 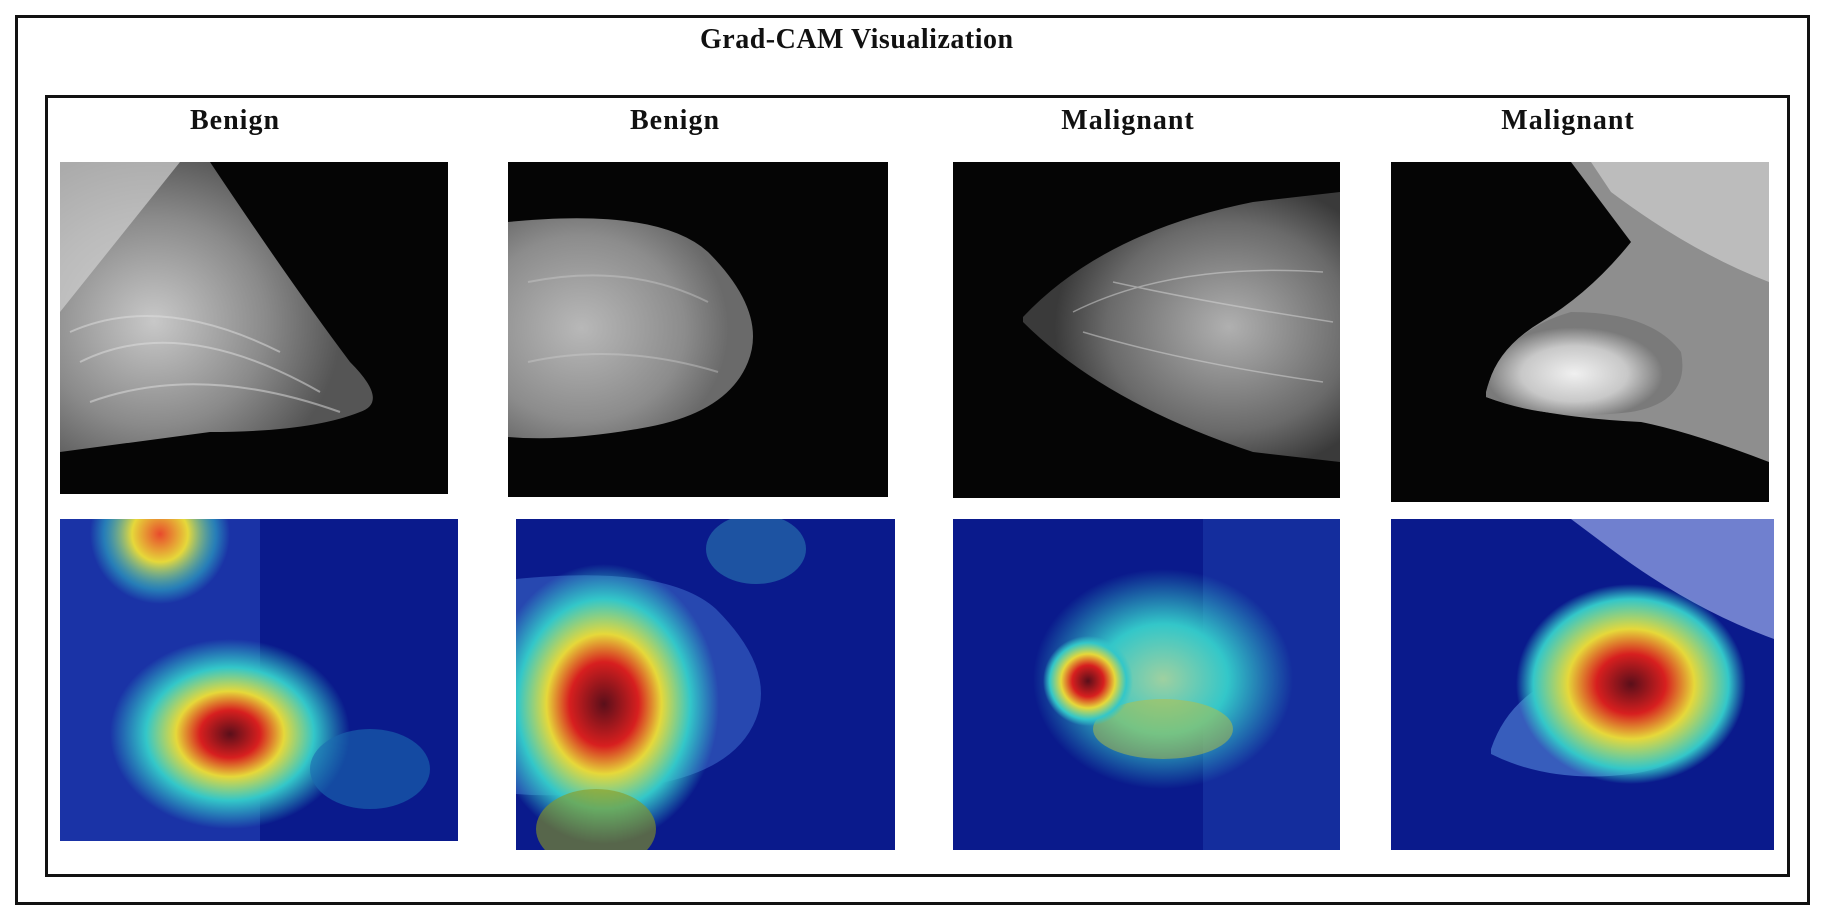 I want to click on column-label-2: Benign, so click(x=675, y=120).